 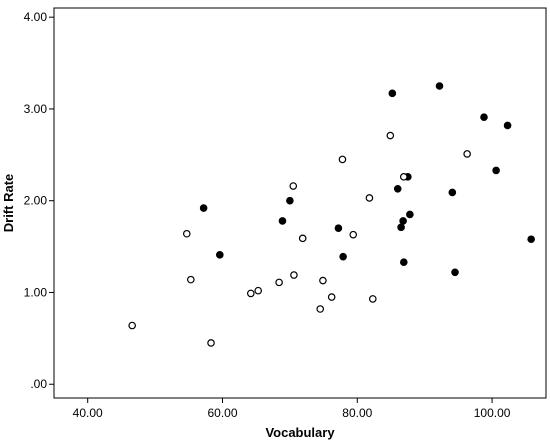 What do you see at coordinates (492, 413) in the screenshot?
I see `x-tick-label: 100.00` at bounding box center [492, 413].